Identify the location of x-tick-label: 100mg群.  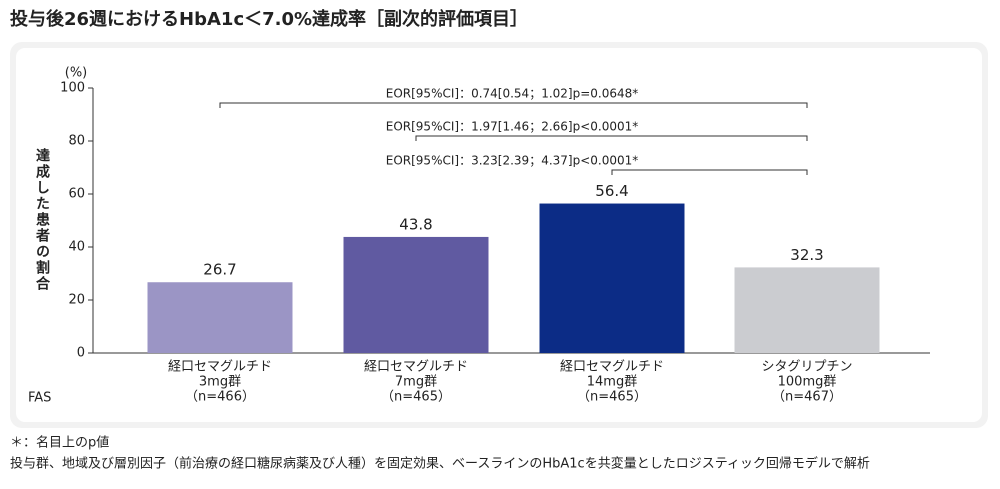
(807, 382).